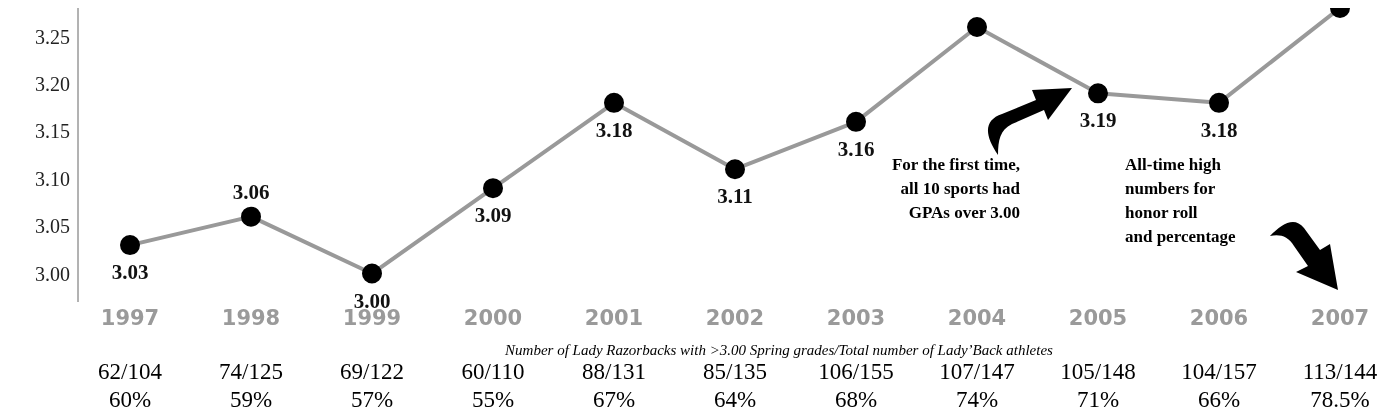 The height and width of the screenshot is (414, 1390). I want to click on x-tick-label: 2004, so click(977, 317).